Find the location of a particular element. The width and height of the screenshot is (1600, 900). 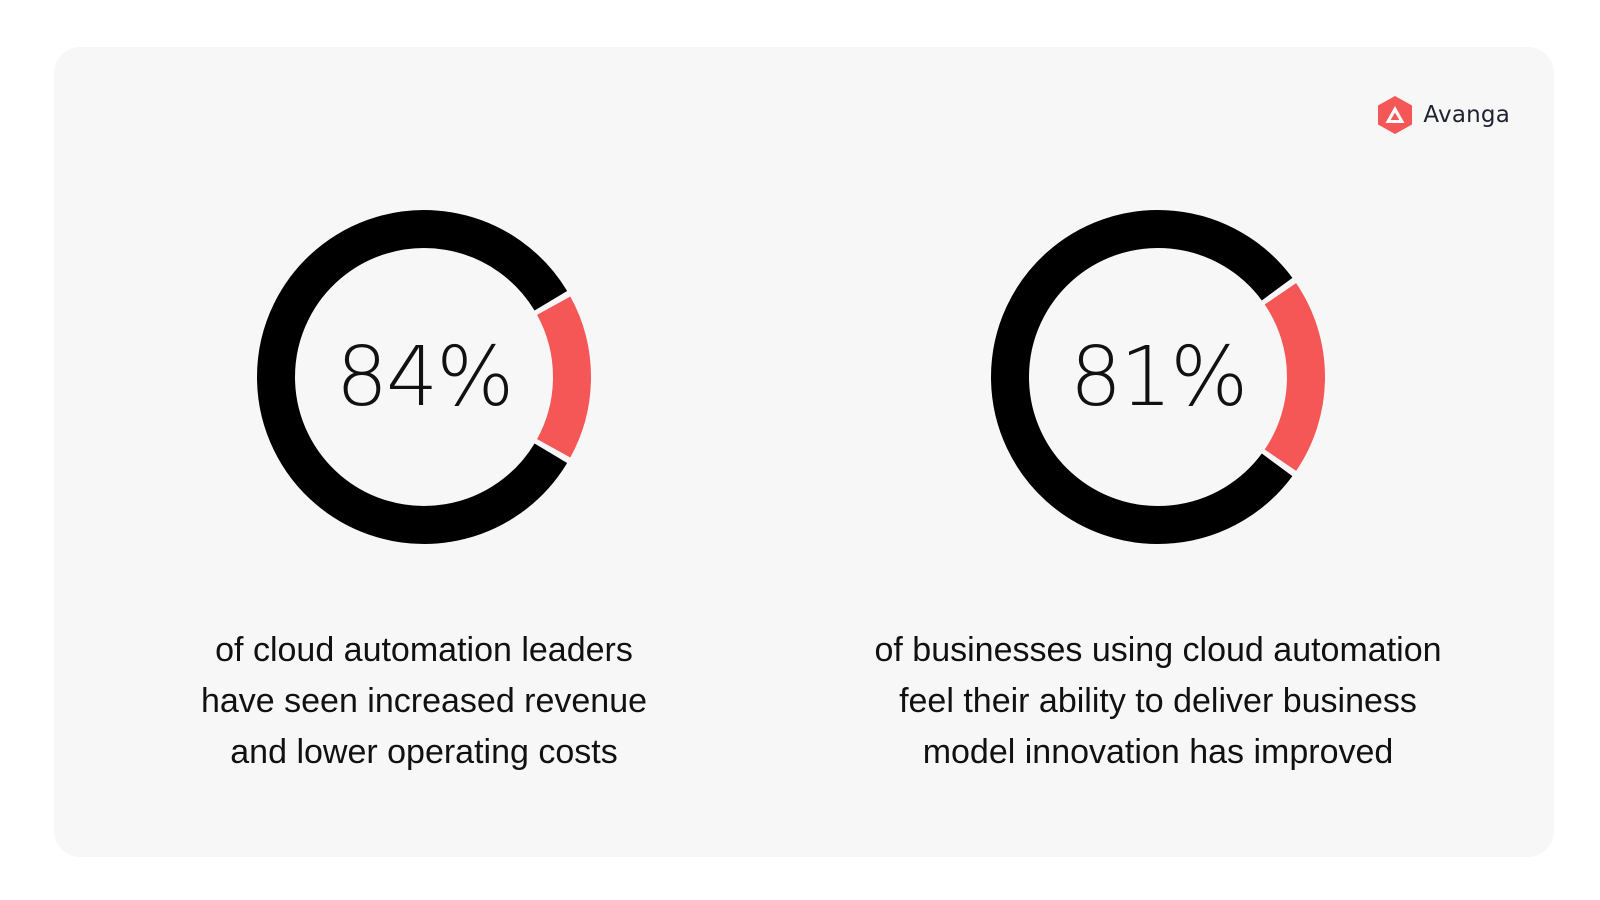

donut-chart-2: 81% is located at coordinates (1158, 377).